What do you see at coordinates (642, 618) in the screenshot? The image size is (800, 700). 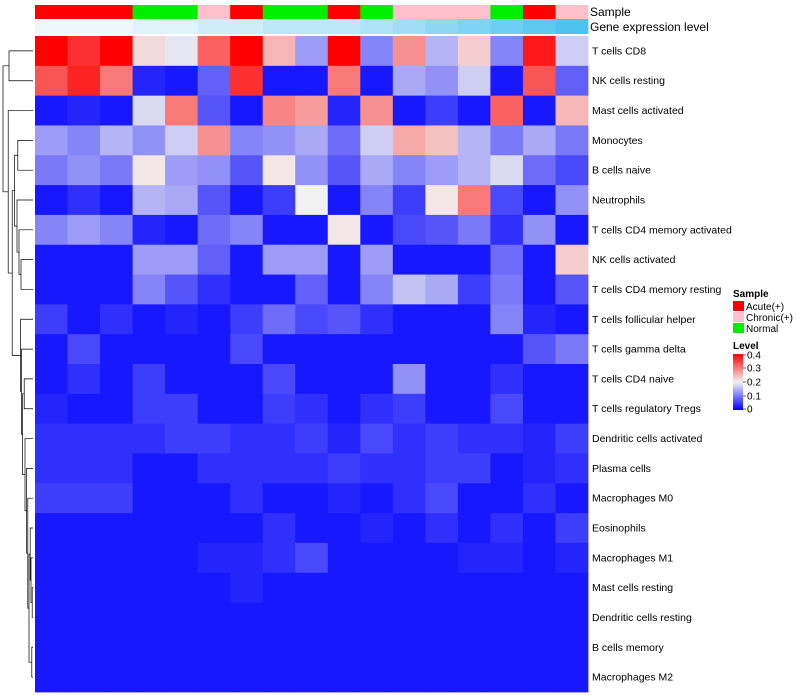 I see `row-label: Dendritic cells resting` at bounding box center [642, 618].